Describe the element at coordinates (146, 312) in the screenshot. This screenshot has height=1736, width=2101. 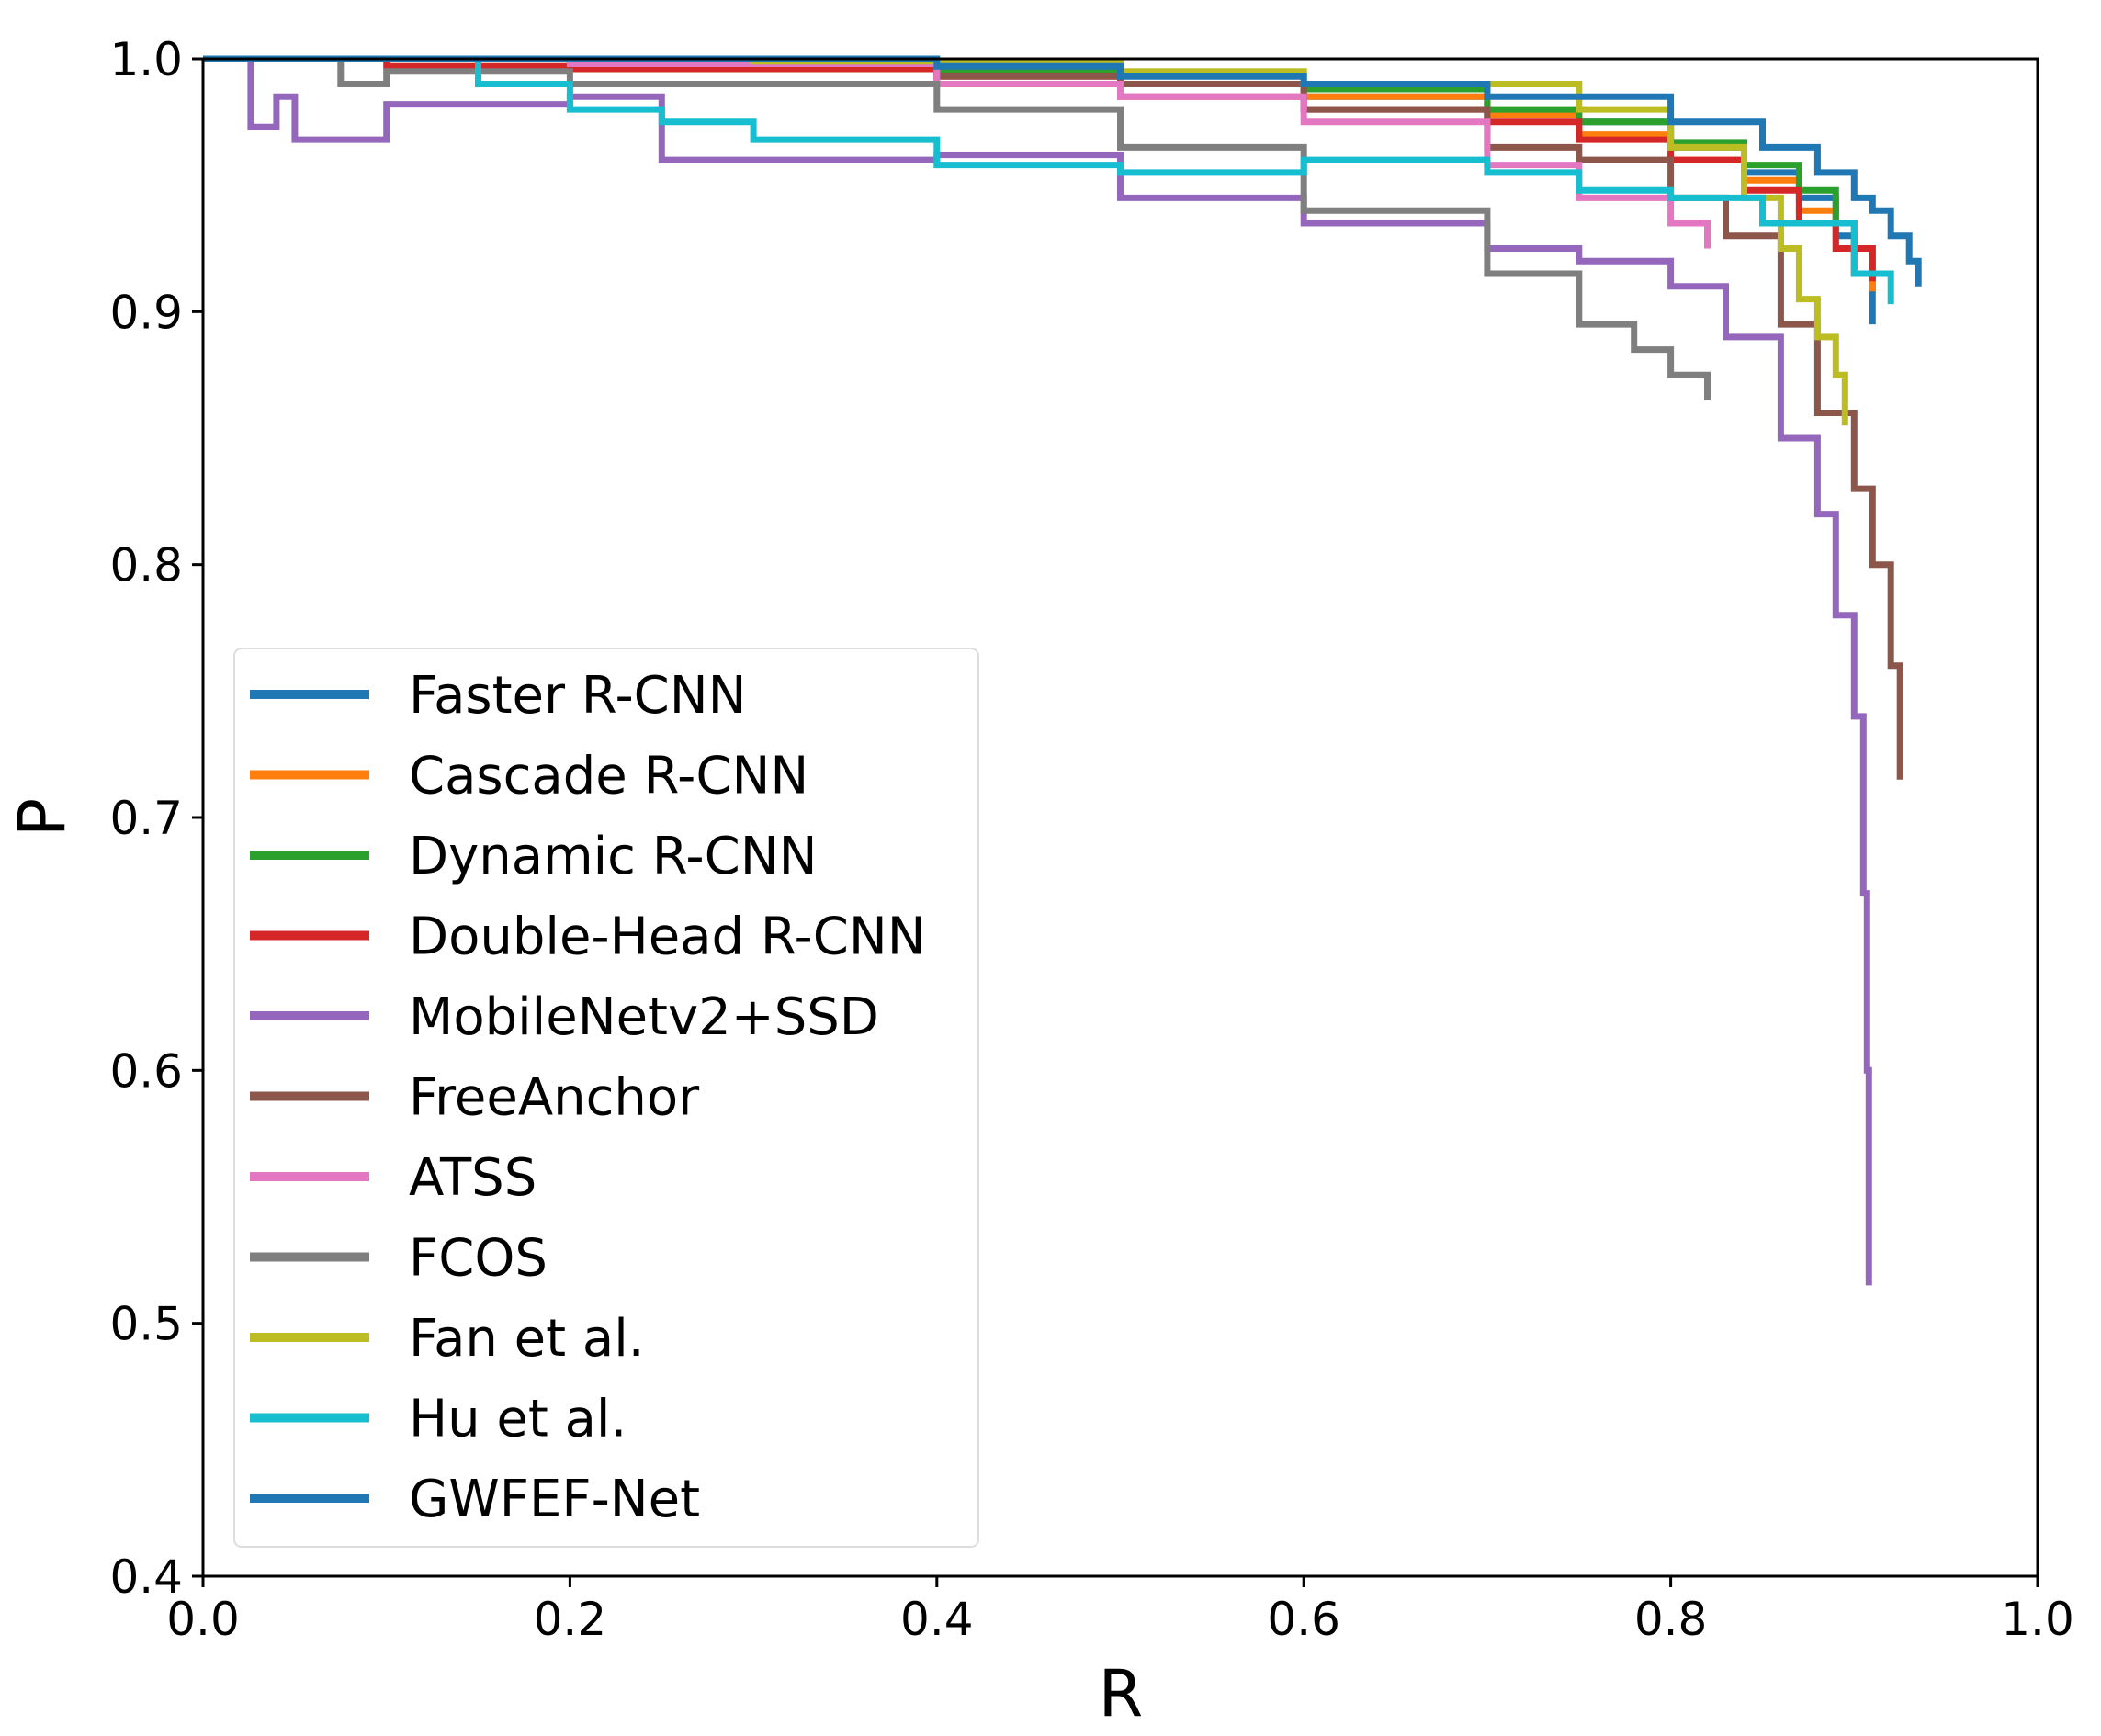
I see `y-tick-label: 0.9` at that location.